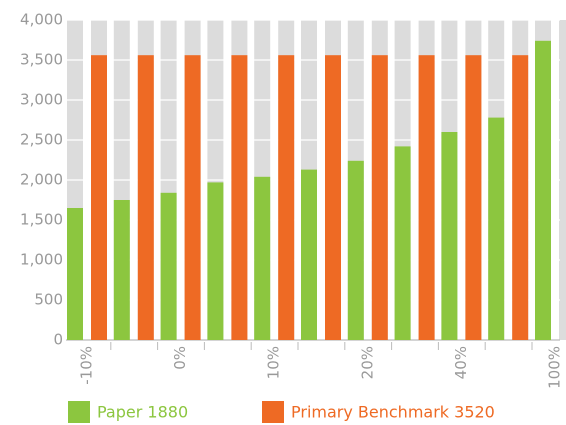 The width and height of the screenshot is (566, 425). Describe the element at coordinates (367, 362) in the screenshot. I see `x-tick-label: 20%` at that location.